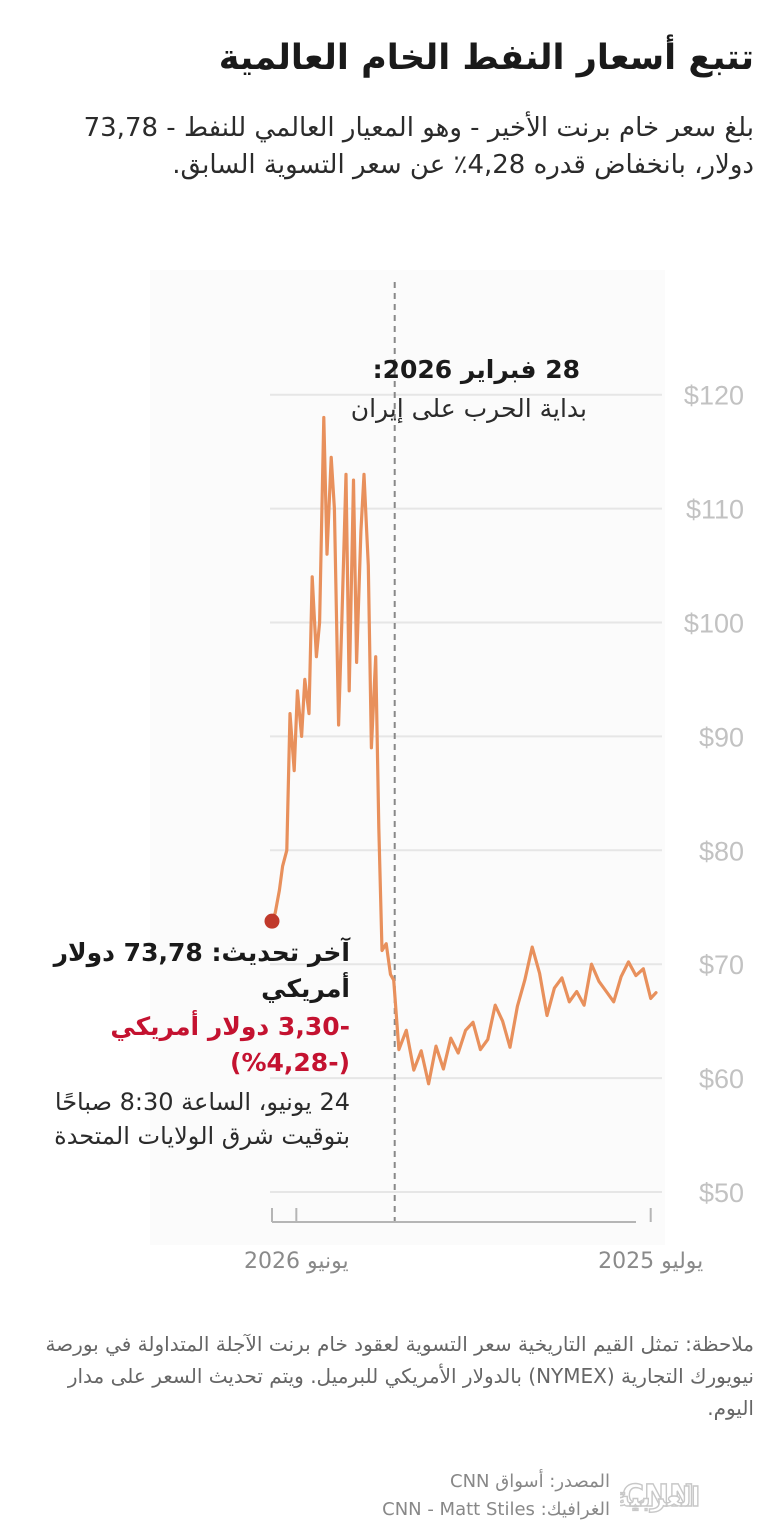 The image size is (780, 1540). Describe the element at coordinates (296, 1261) in the screenshot. I see `x-tick-label-1: يونيو 2026` at that location.